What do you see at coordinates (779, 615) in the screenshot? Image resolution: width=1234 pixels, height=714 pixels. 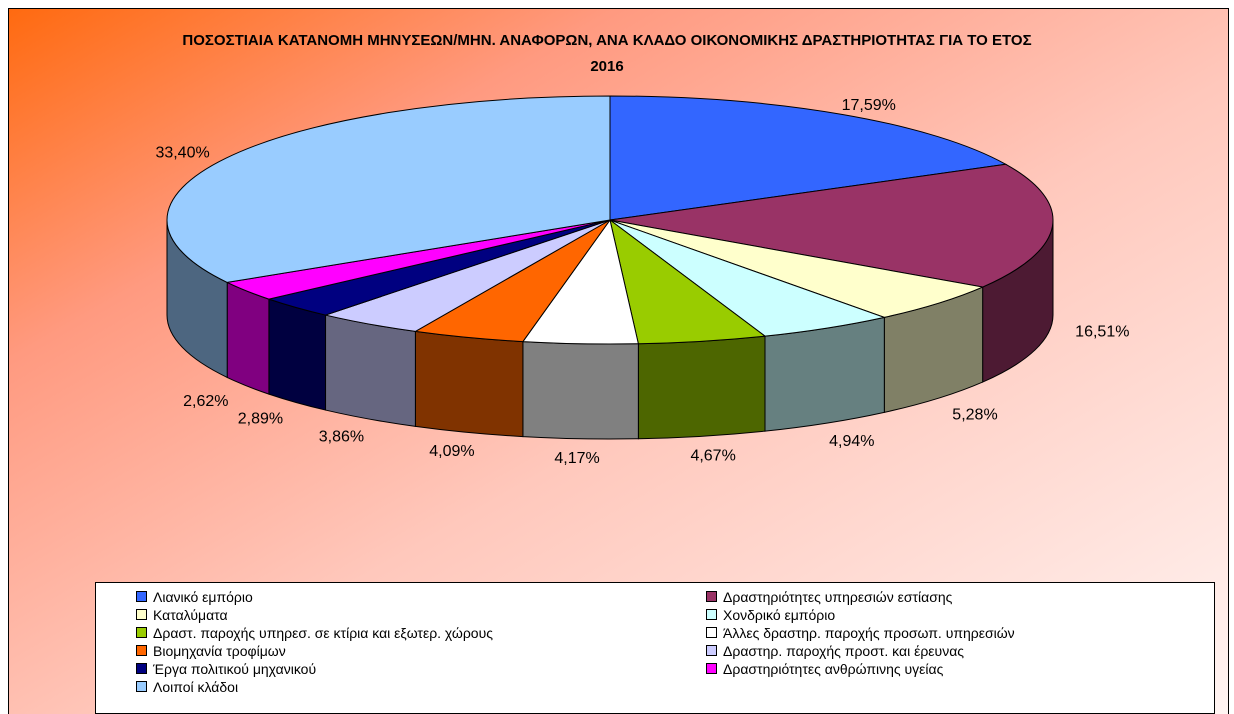 I see `legend-label: Χονδρικό εμπόριο` at bounding box center [779, 615].